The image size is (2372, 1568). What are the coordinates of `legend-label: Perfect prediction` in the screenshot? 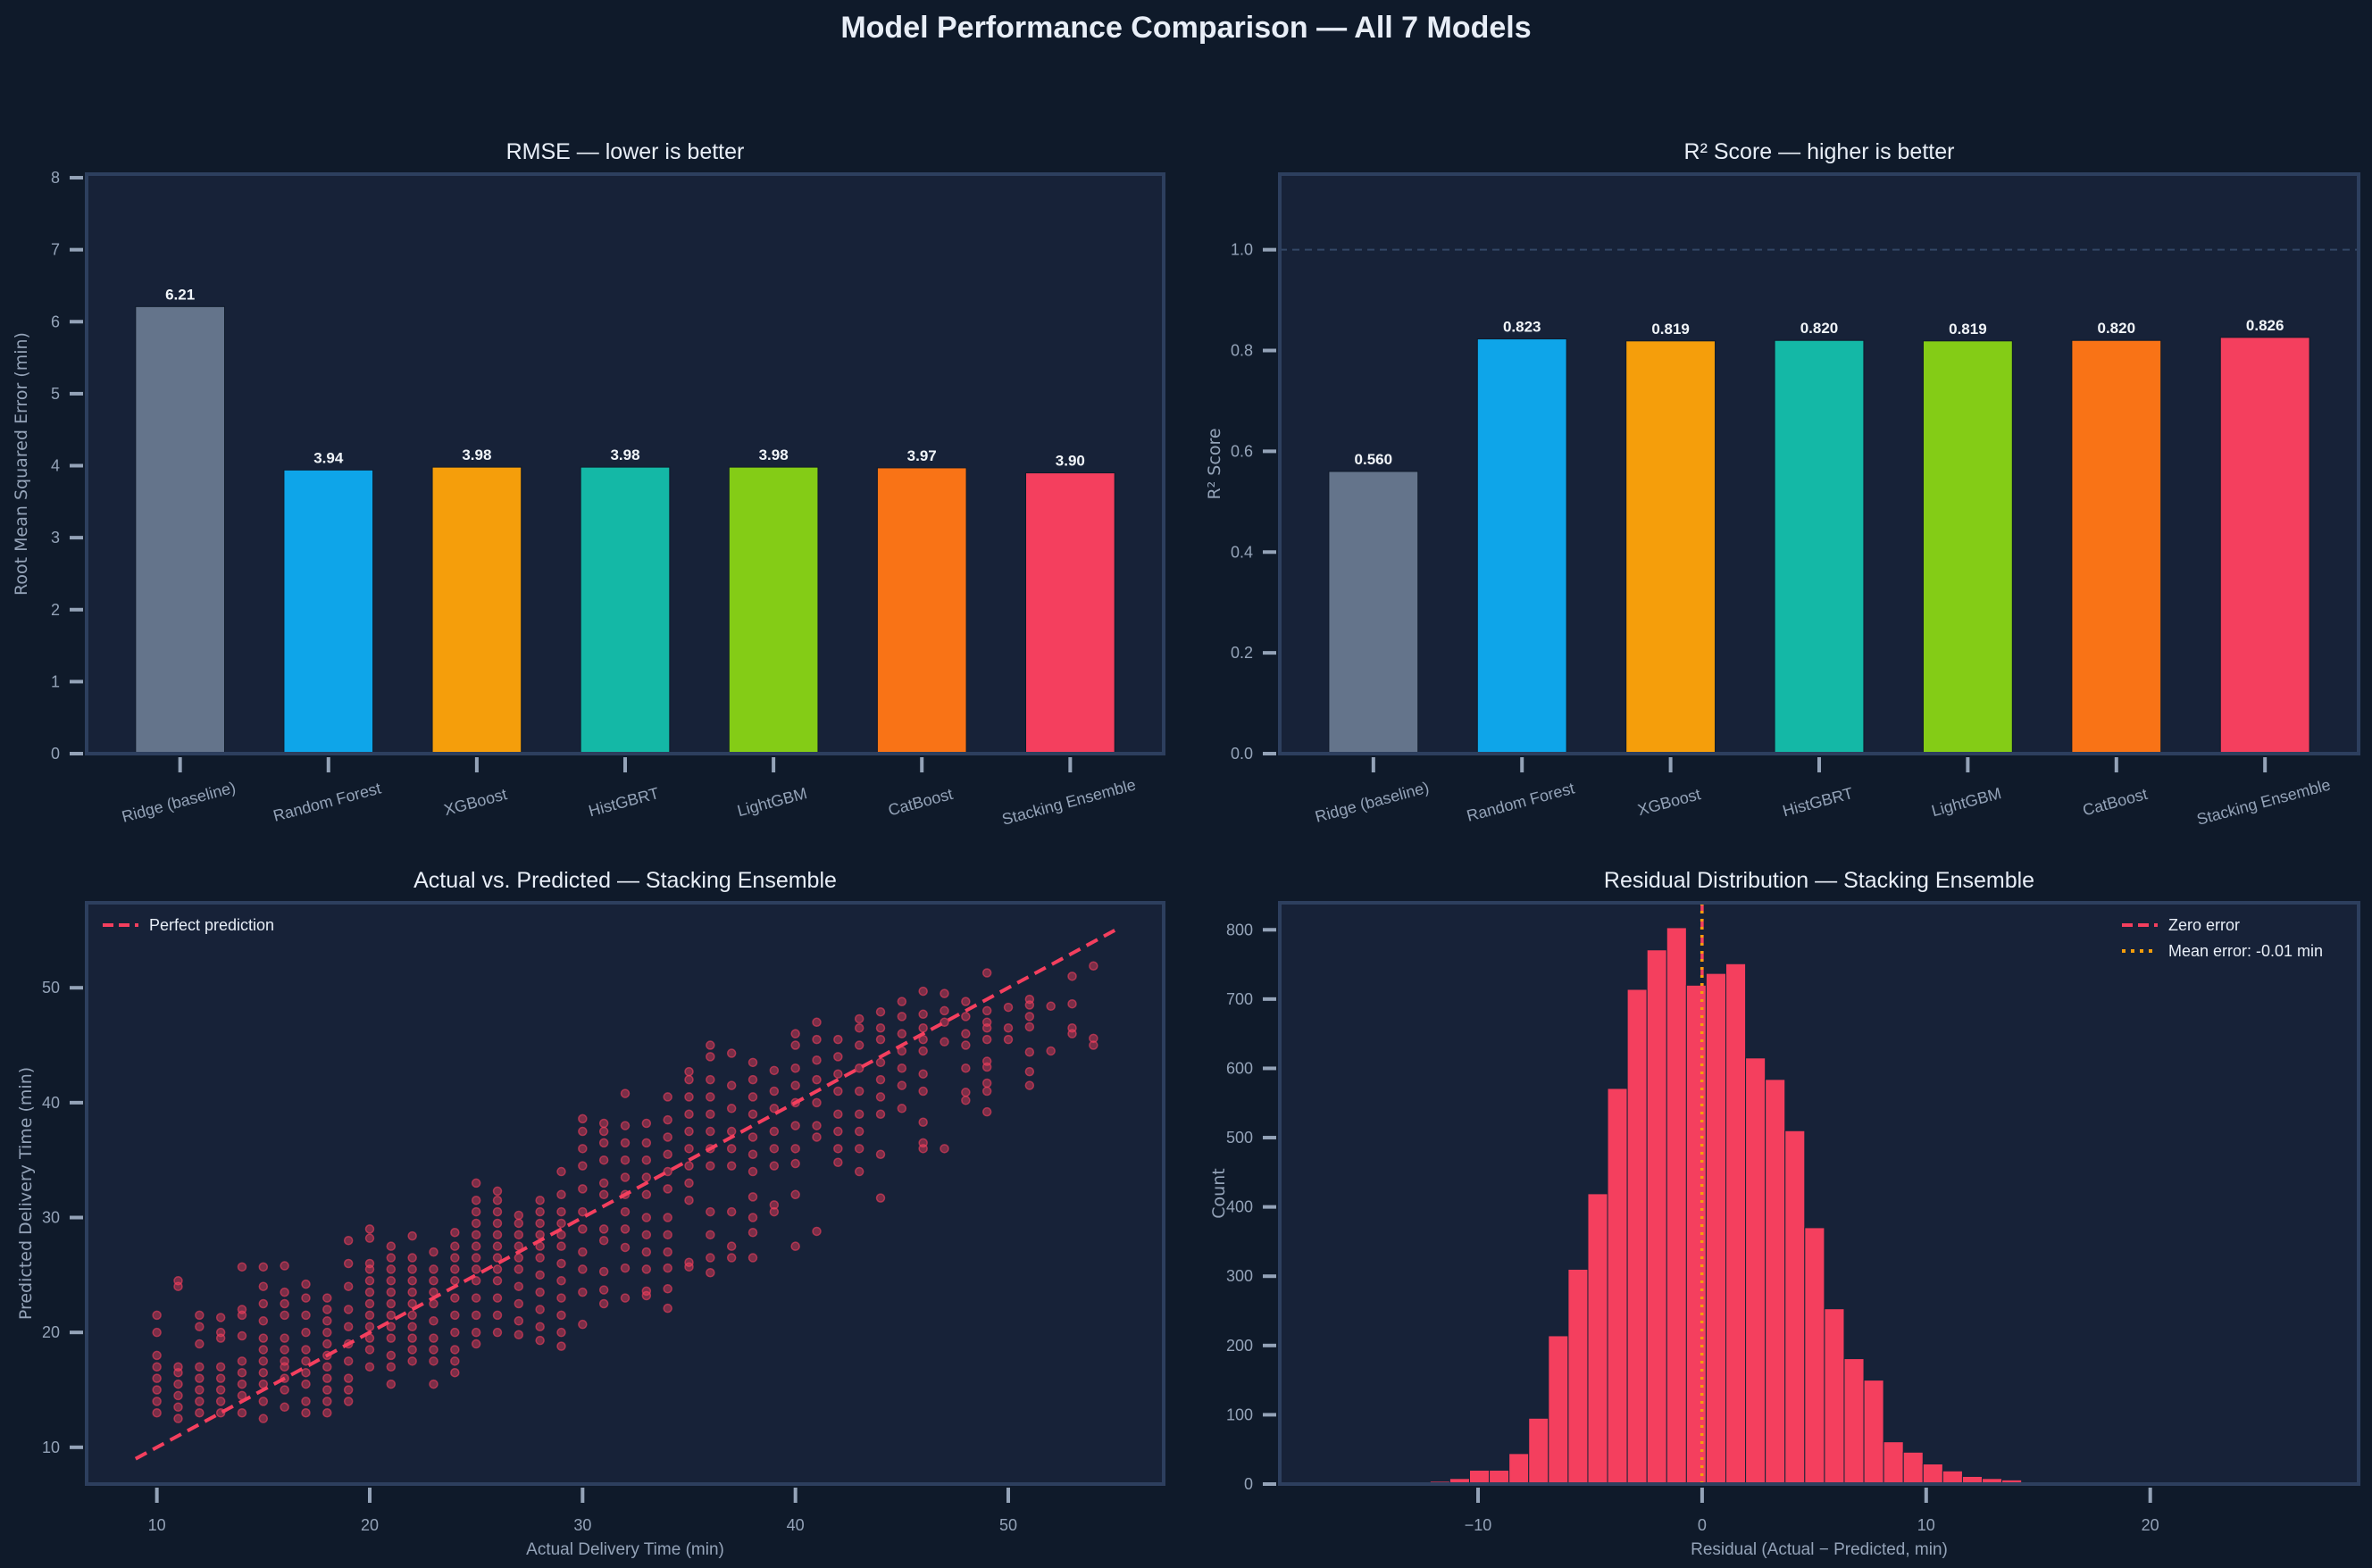 It's located at (211, 925).